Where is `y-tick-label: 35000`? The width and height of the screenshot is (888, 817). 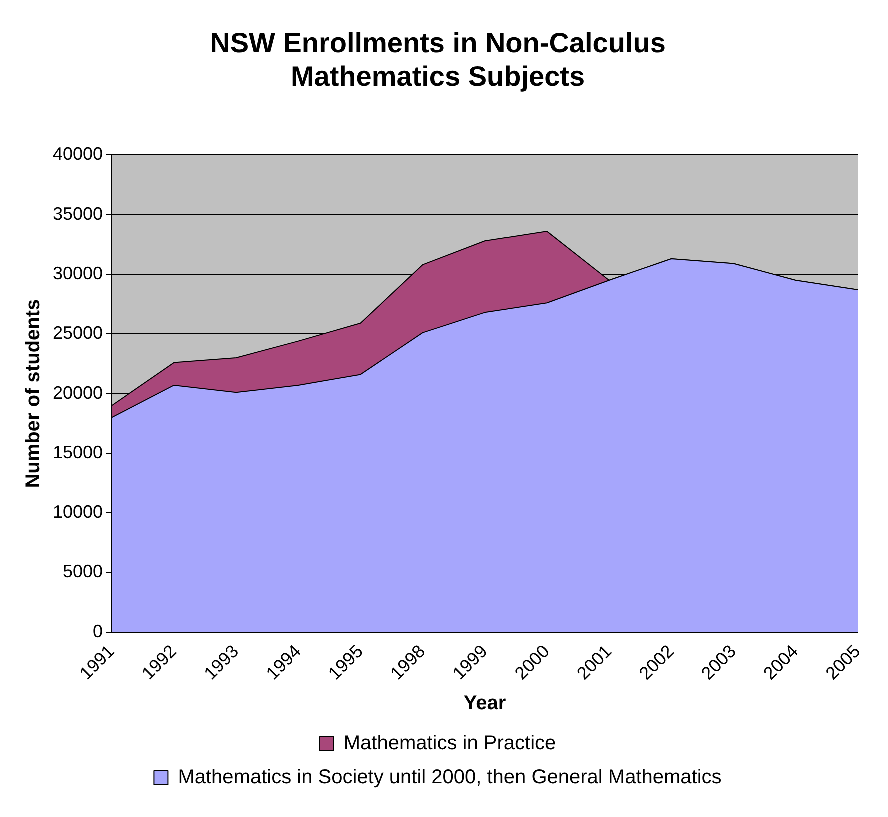
y-tick-label: 35000 is located at coordinates (78, 214).